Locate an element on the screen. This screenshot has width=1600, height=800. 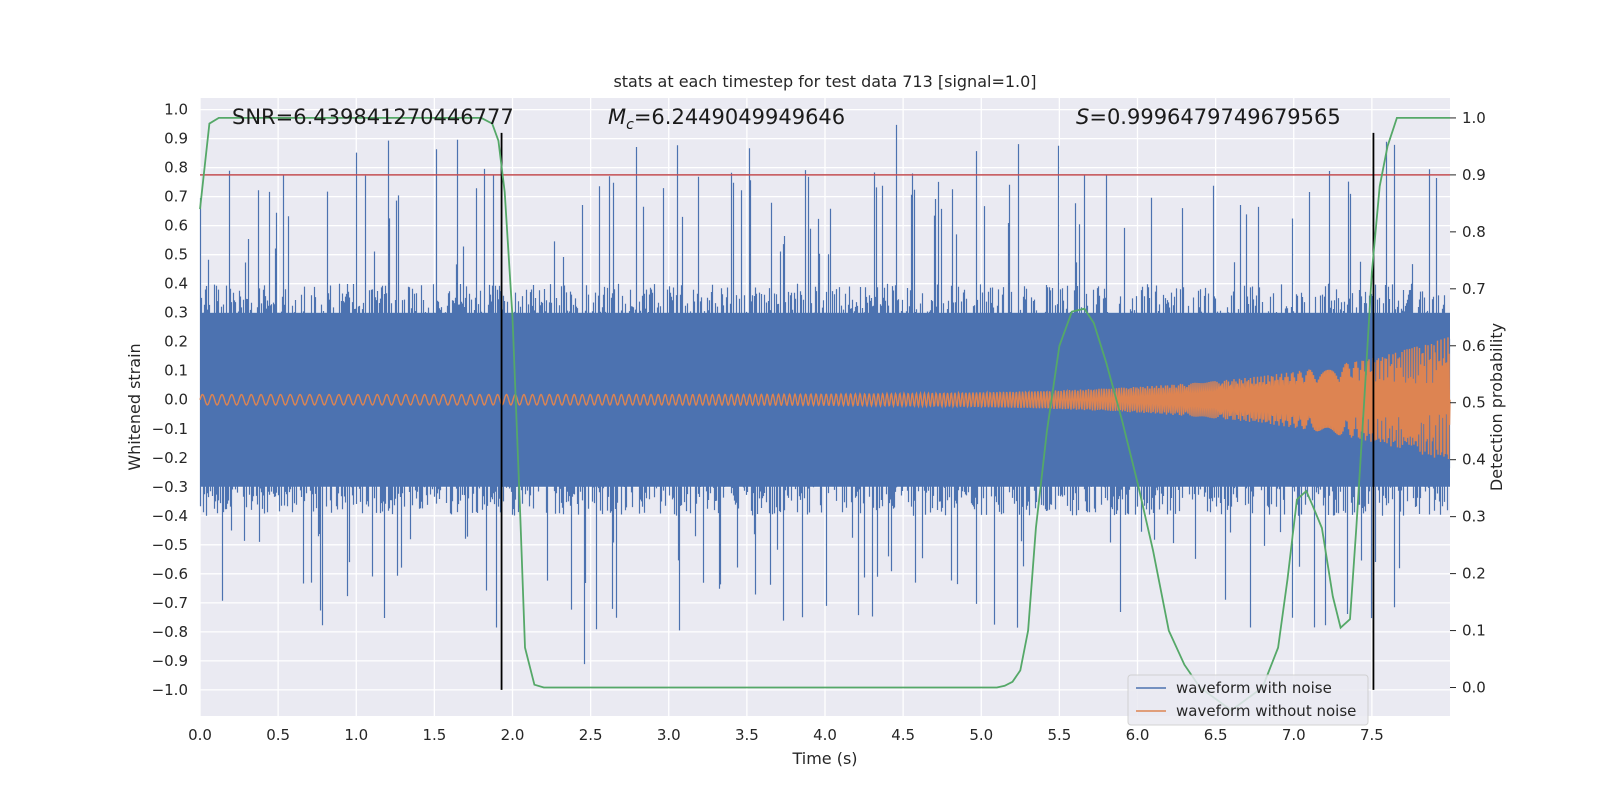
statistic-symbol: S is located at coordinates (1082, 117).